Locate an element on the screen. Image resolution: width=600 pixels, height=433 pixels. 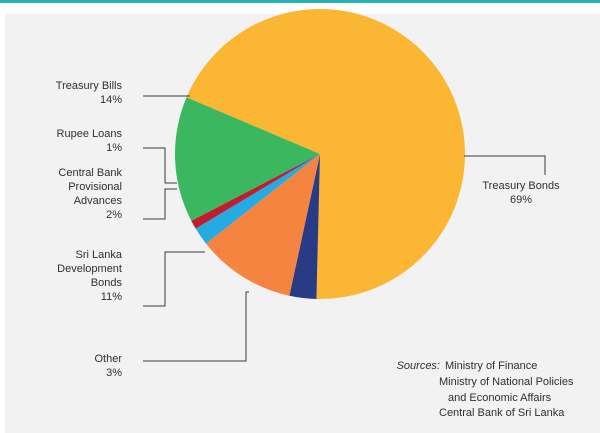
slice-value-label: 14% is located at coordinates (111, 100).